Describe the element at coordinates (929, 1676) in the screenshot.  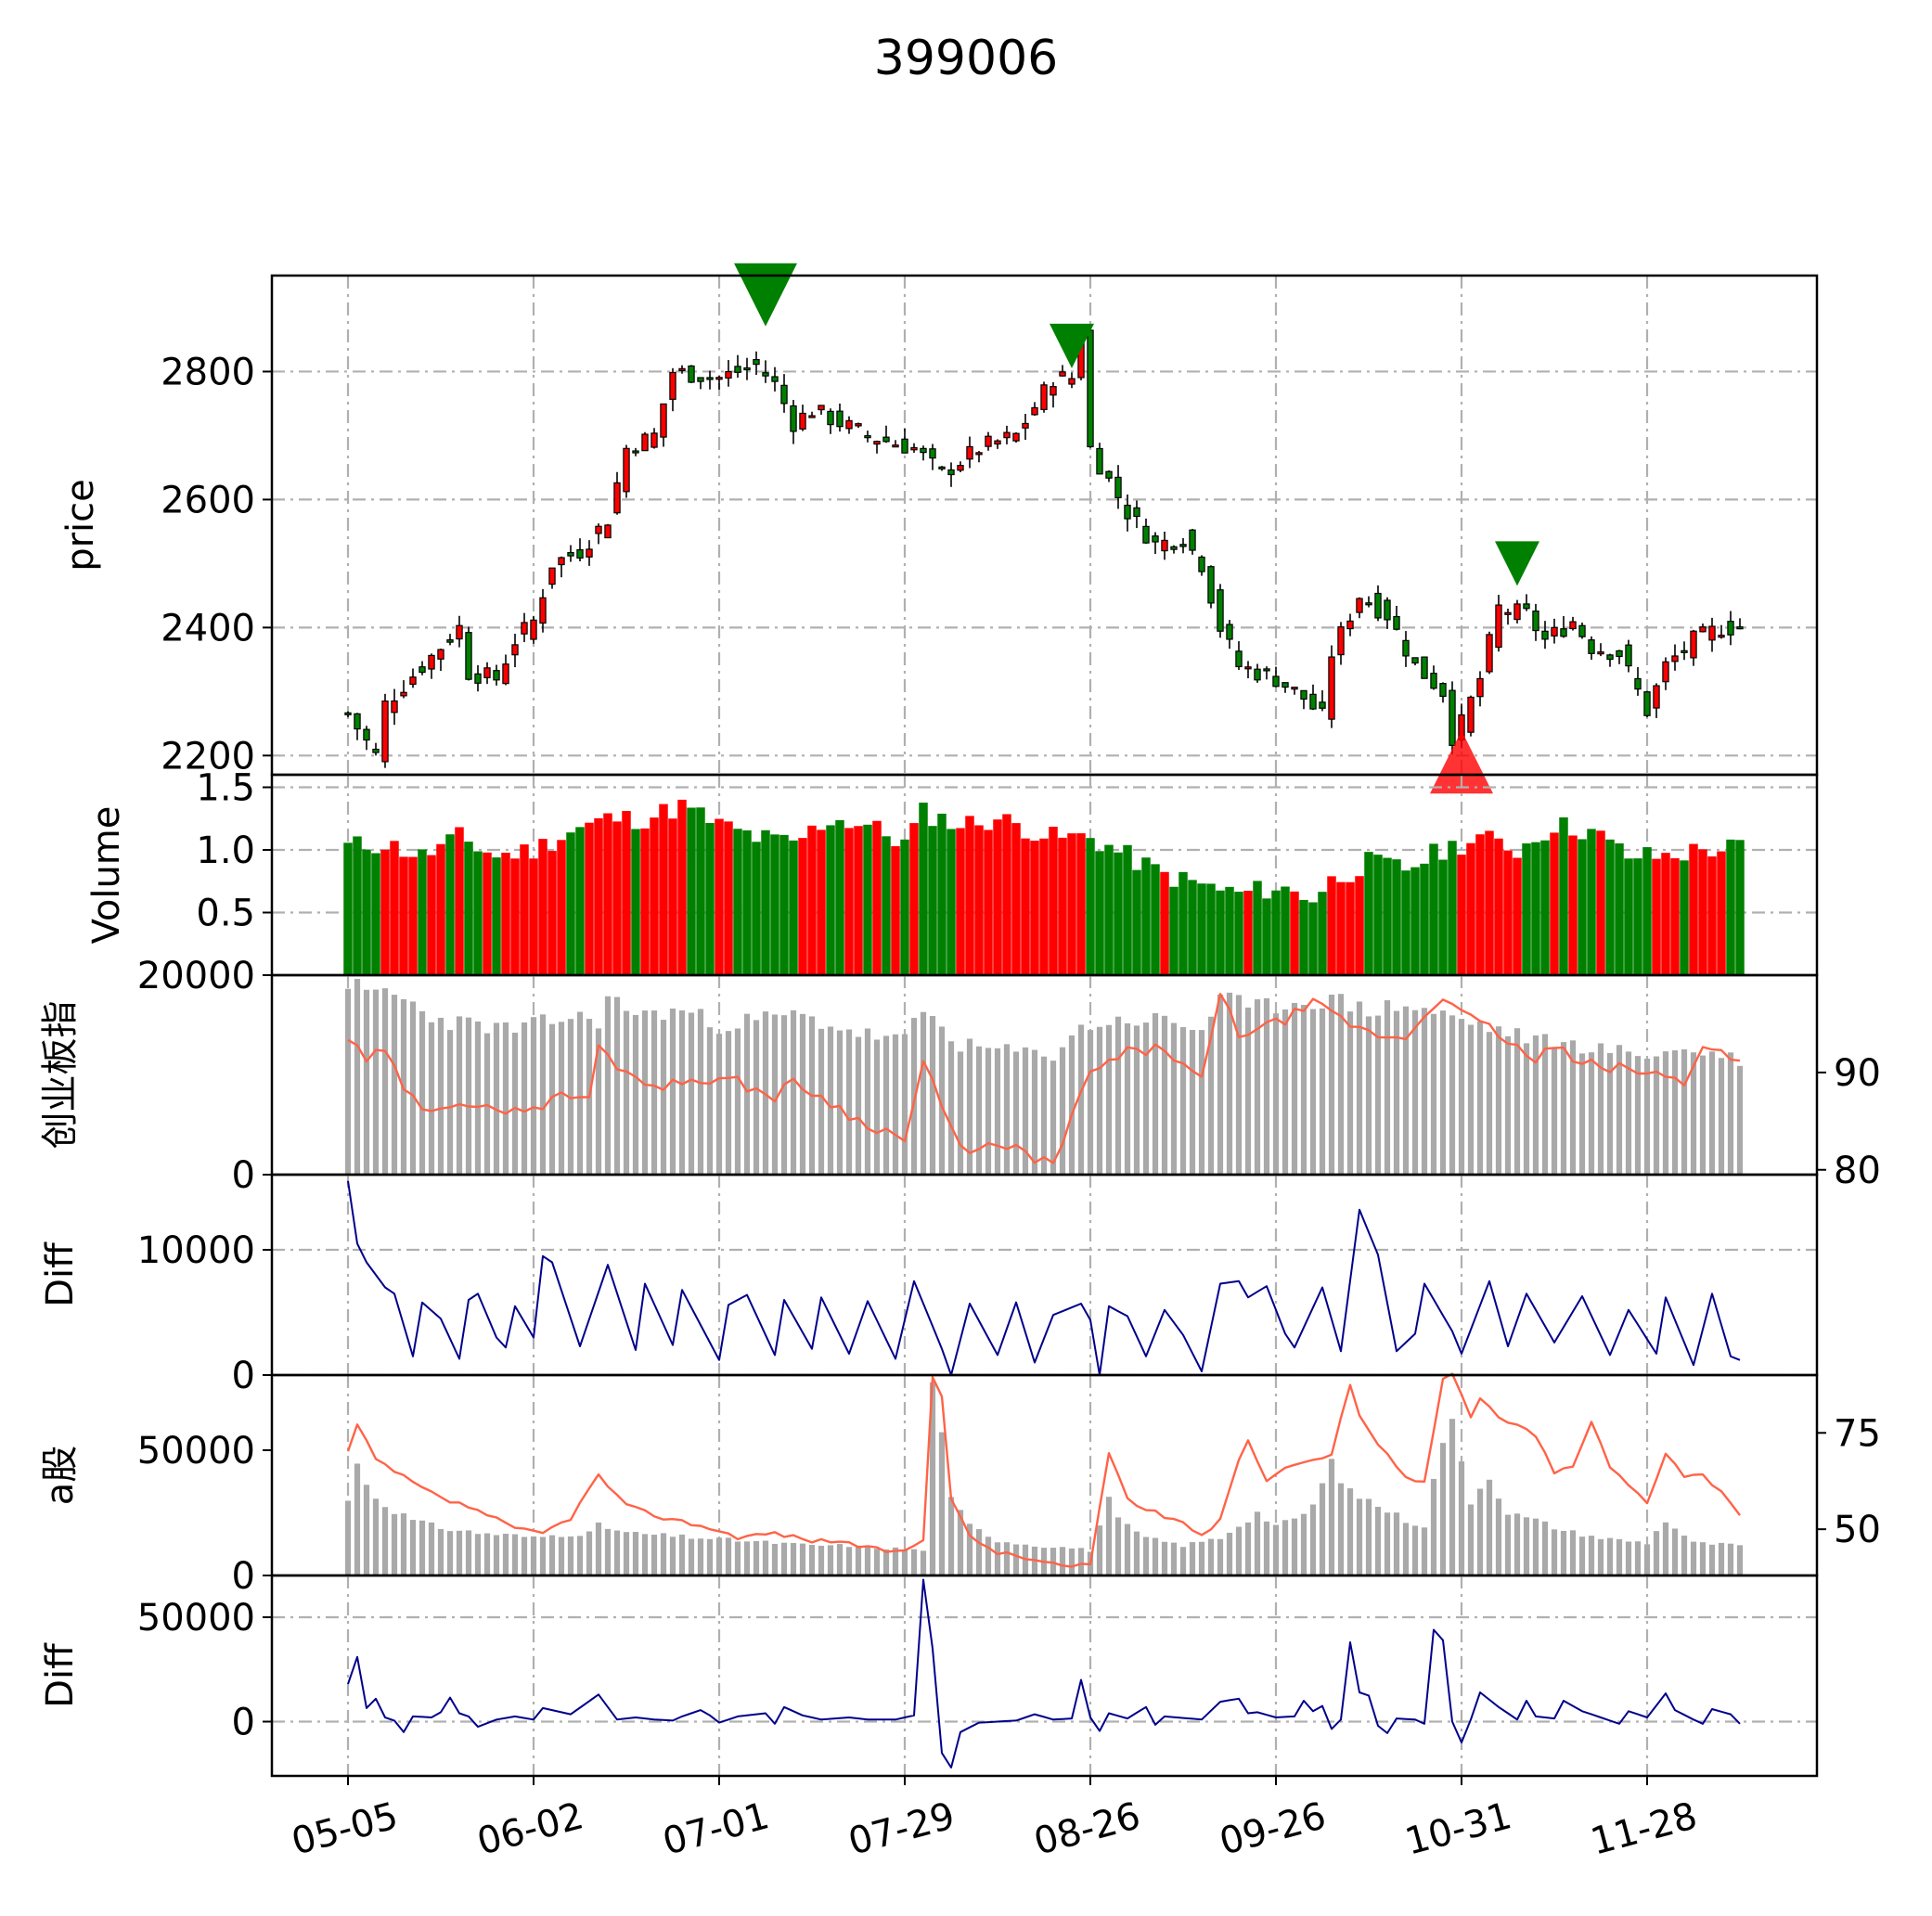
I see `diff2-panel: 0 50000 Diff` at that location.